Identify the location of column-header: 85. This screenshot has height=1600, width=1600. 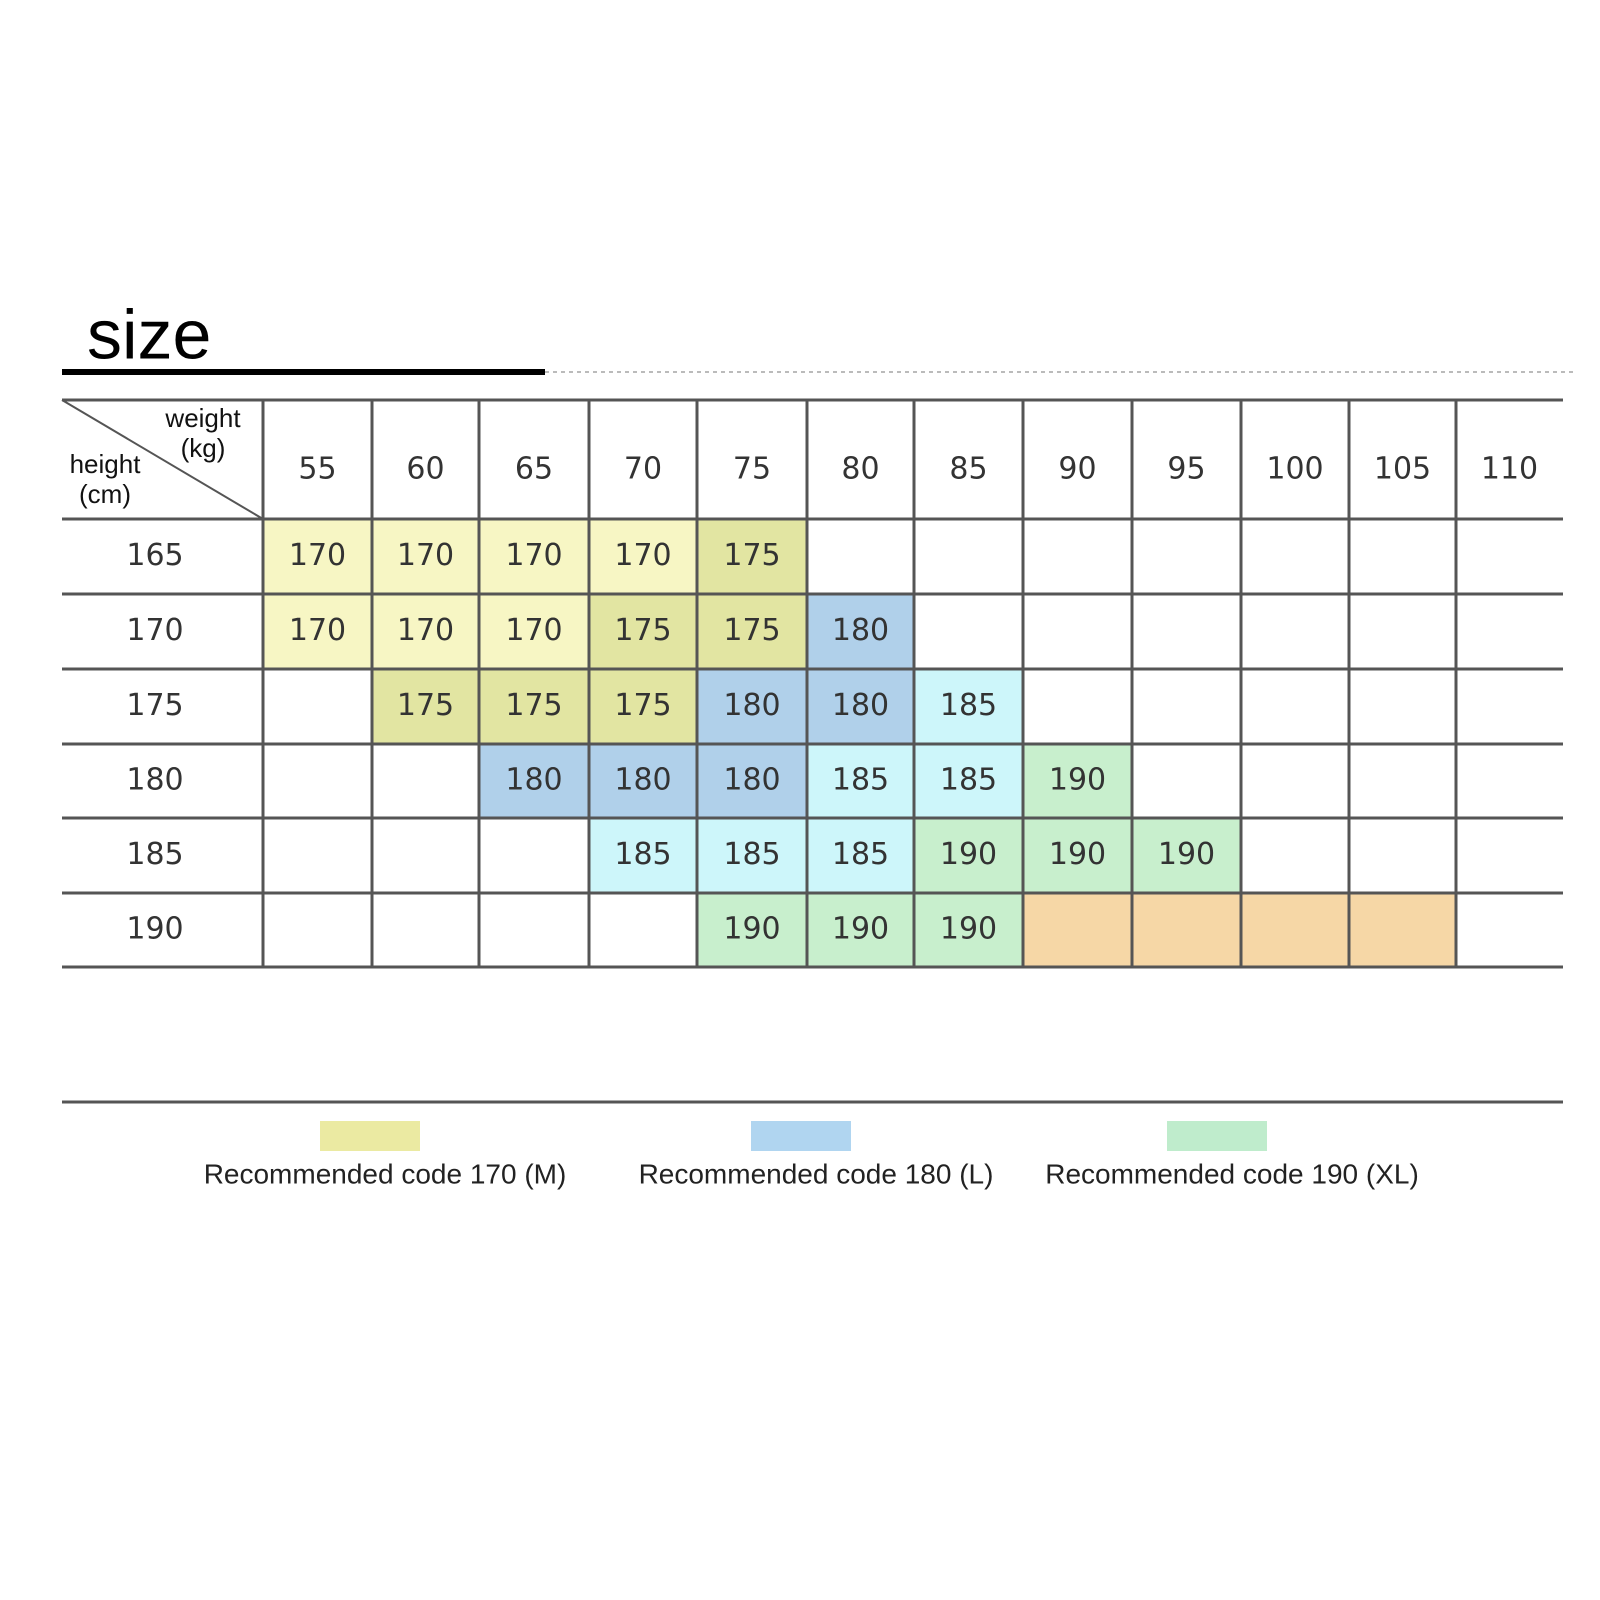
(968, 469).